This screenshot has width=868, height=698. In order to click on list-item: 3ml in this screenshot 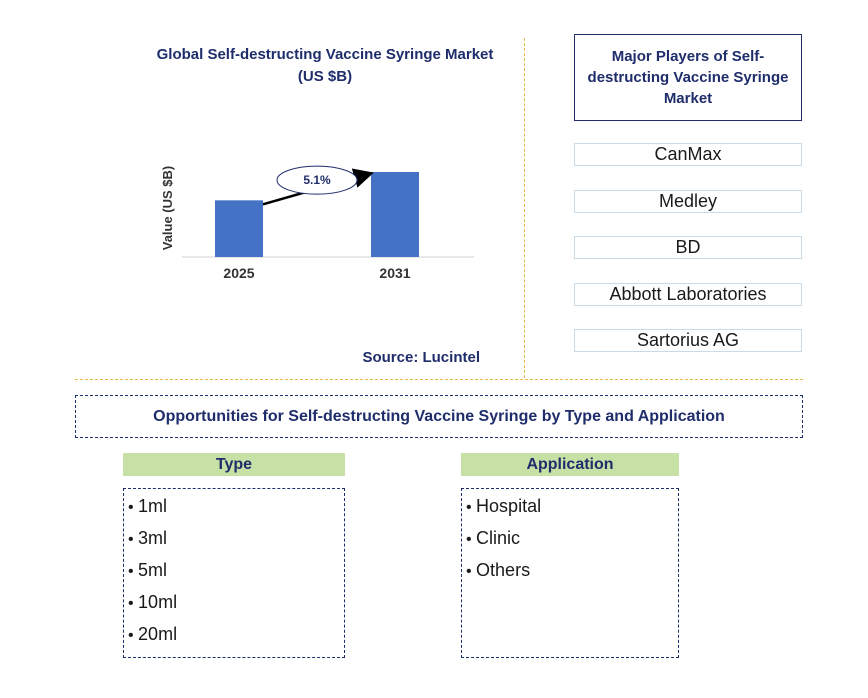, I will do `click(236, 539)`.